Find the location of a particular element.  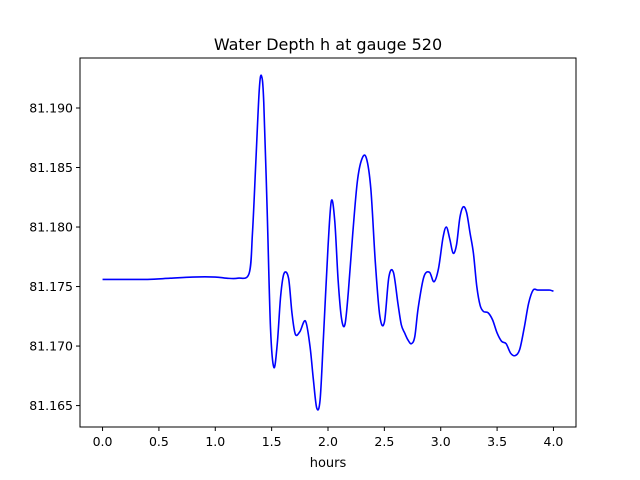

y-tick-label: 81.190 is located at coordinates (51, 107).